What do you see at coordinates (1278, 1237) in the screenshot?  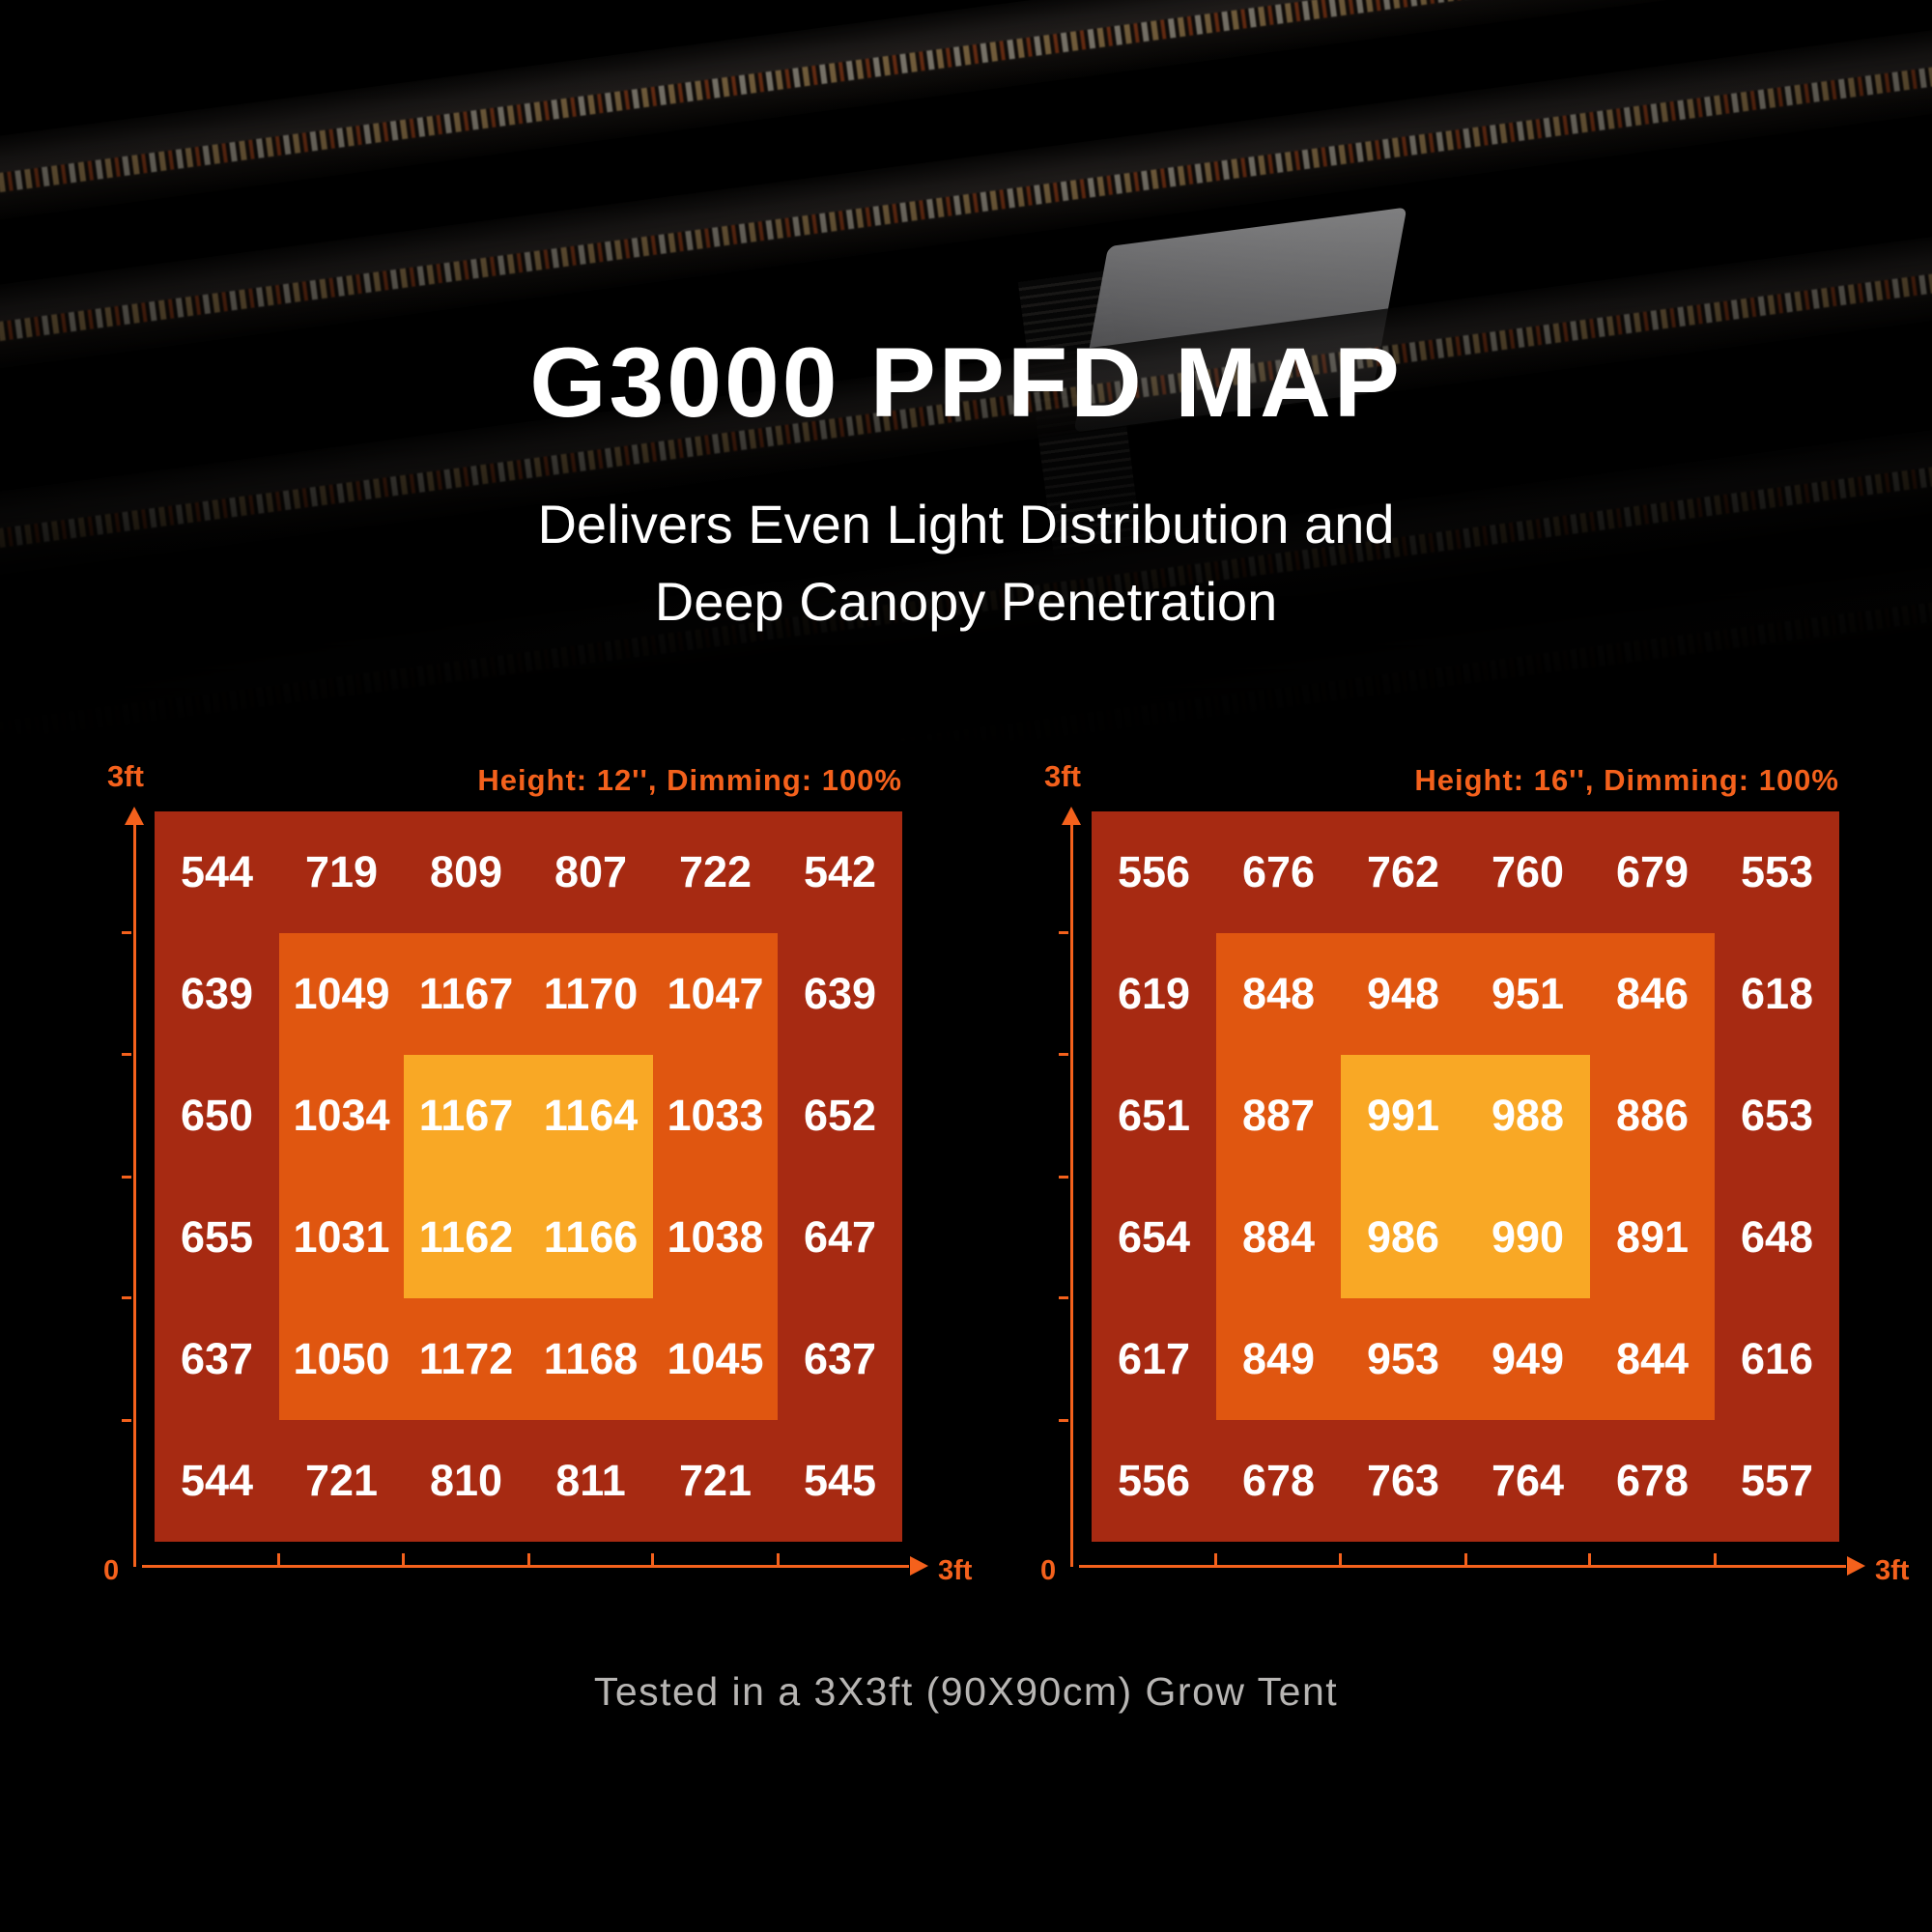 I see `ppfd-cell: 884` at bounding box center [1278, 1237].